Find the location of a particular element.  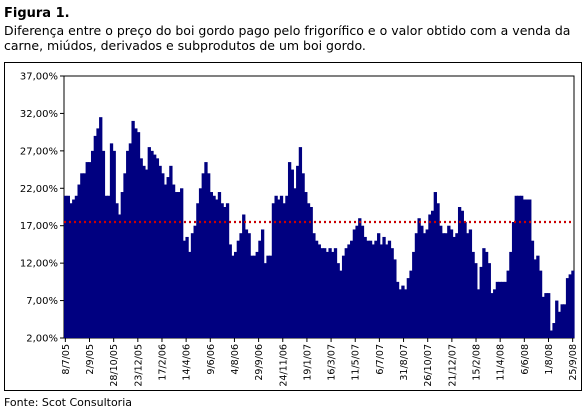

x-tick-label: 17/2/06 is located at coordinates (162, 362).